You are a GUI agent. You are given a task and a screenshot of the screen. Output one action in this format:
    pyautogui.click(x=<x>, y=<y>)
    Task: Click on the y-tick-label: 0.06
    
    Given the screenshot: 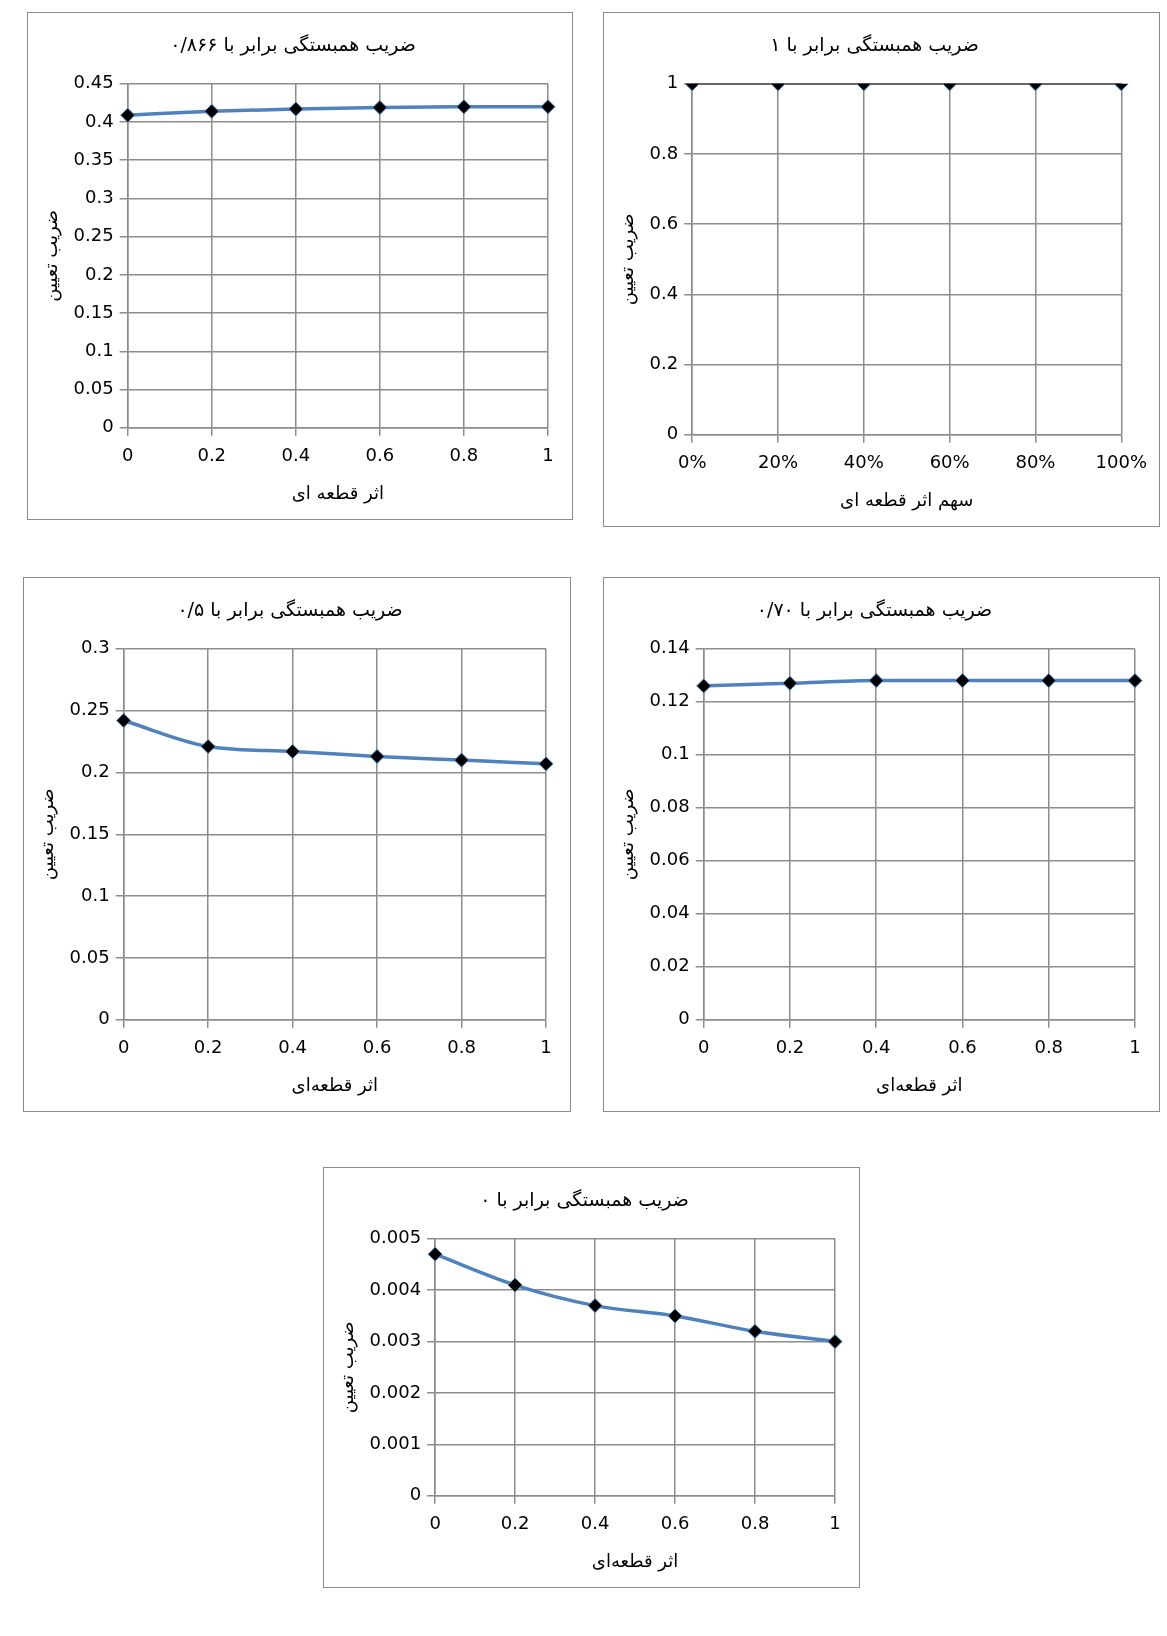 What is the action you would take?
    pyautogui.click(x=669, y=859)
    